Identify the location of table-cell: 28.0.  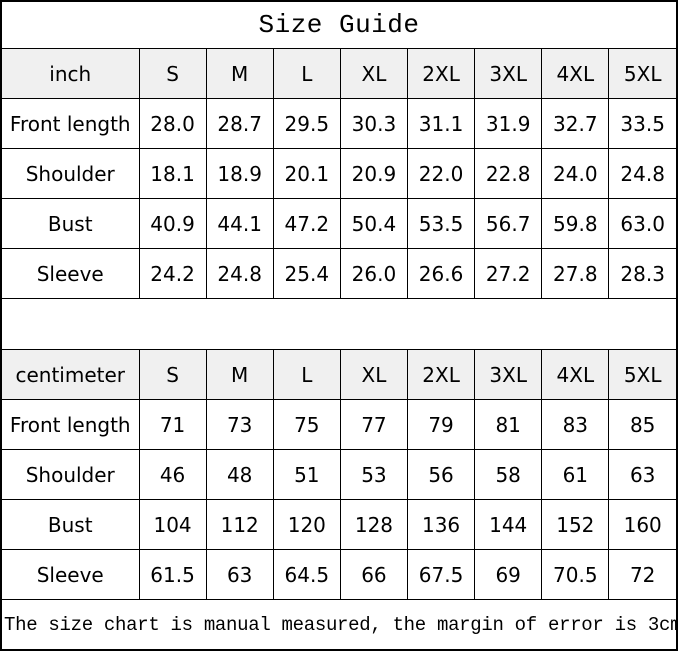
(172, 123).